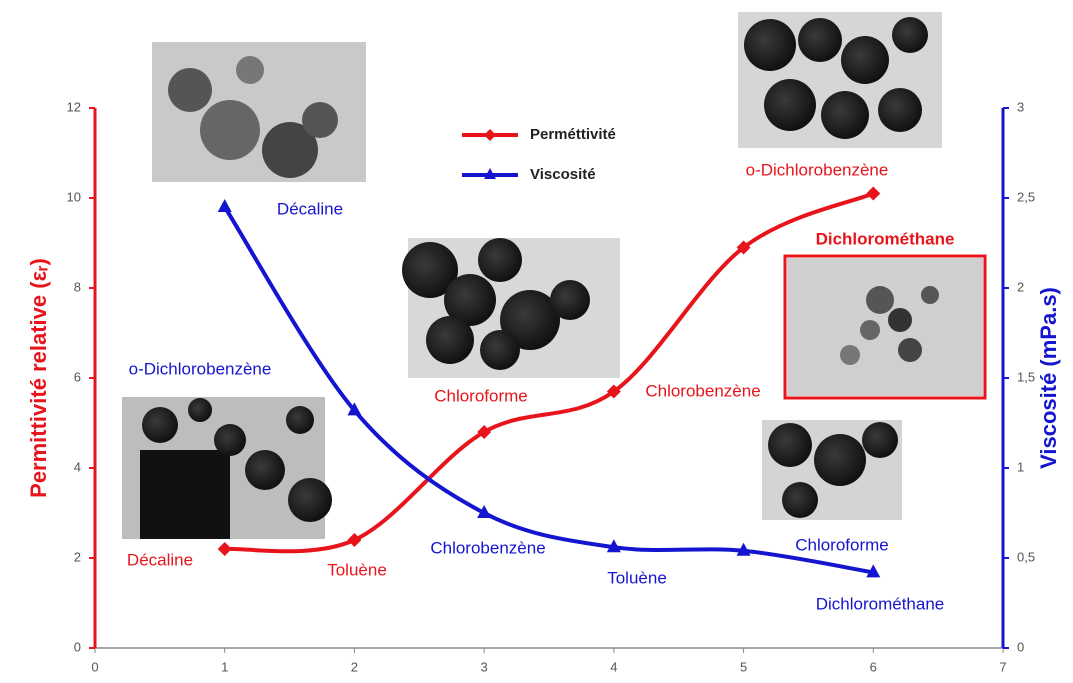 The width and height of the screenshot is (1073, 683). Describe the element at coordinates (1026, 376) in the screenshot. I see `y2-tick-label: 1,5` at that location.